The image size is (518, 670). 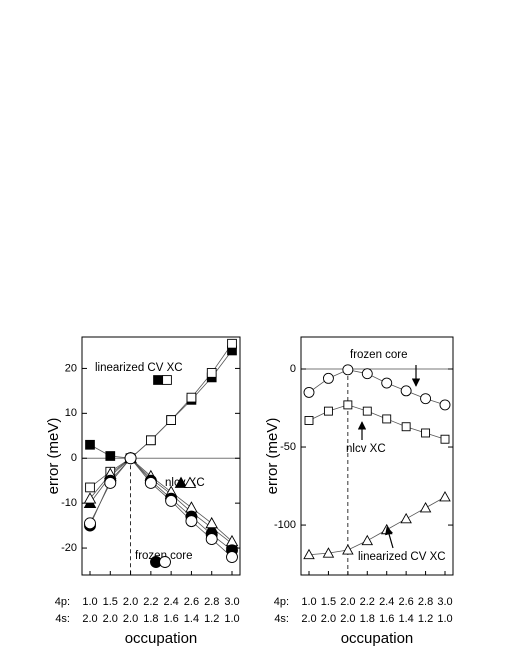 What do you see at coordinates (377, 638) in the screenshot?
I see `x-axis-label: occupation` at bounding box center [377, 638].